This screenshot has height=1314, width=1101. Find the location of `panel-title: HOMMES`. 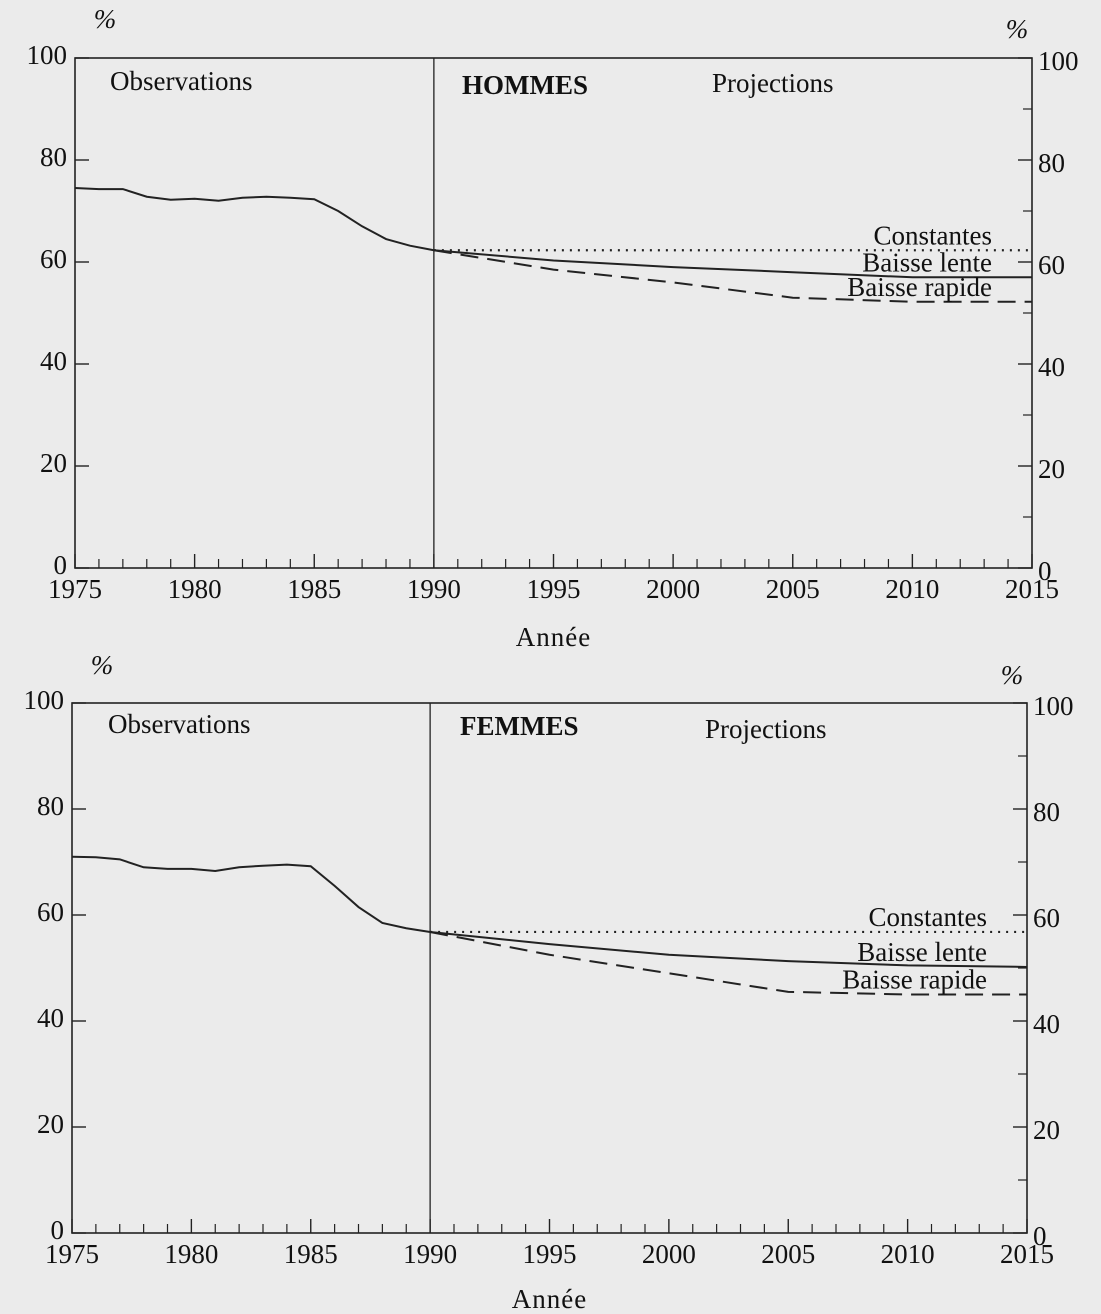

panel-title: HOMMES is located at coordinates (525, 85).